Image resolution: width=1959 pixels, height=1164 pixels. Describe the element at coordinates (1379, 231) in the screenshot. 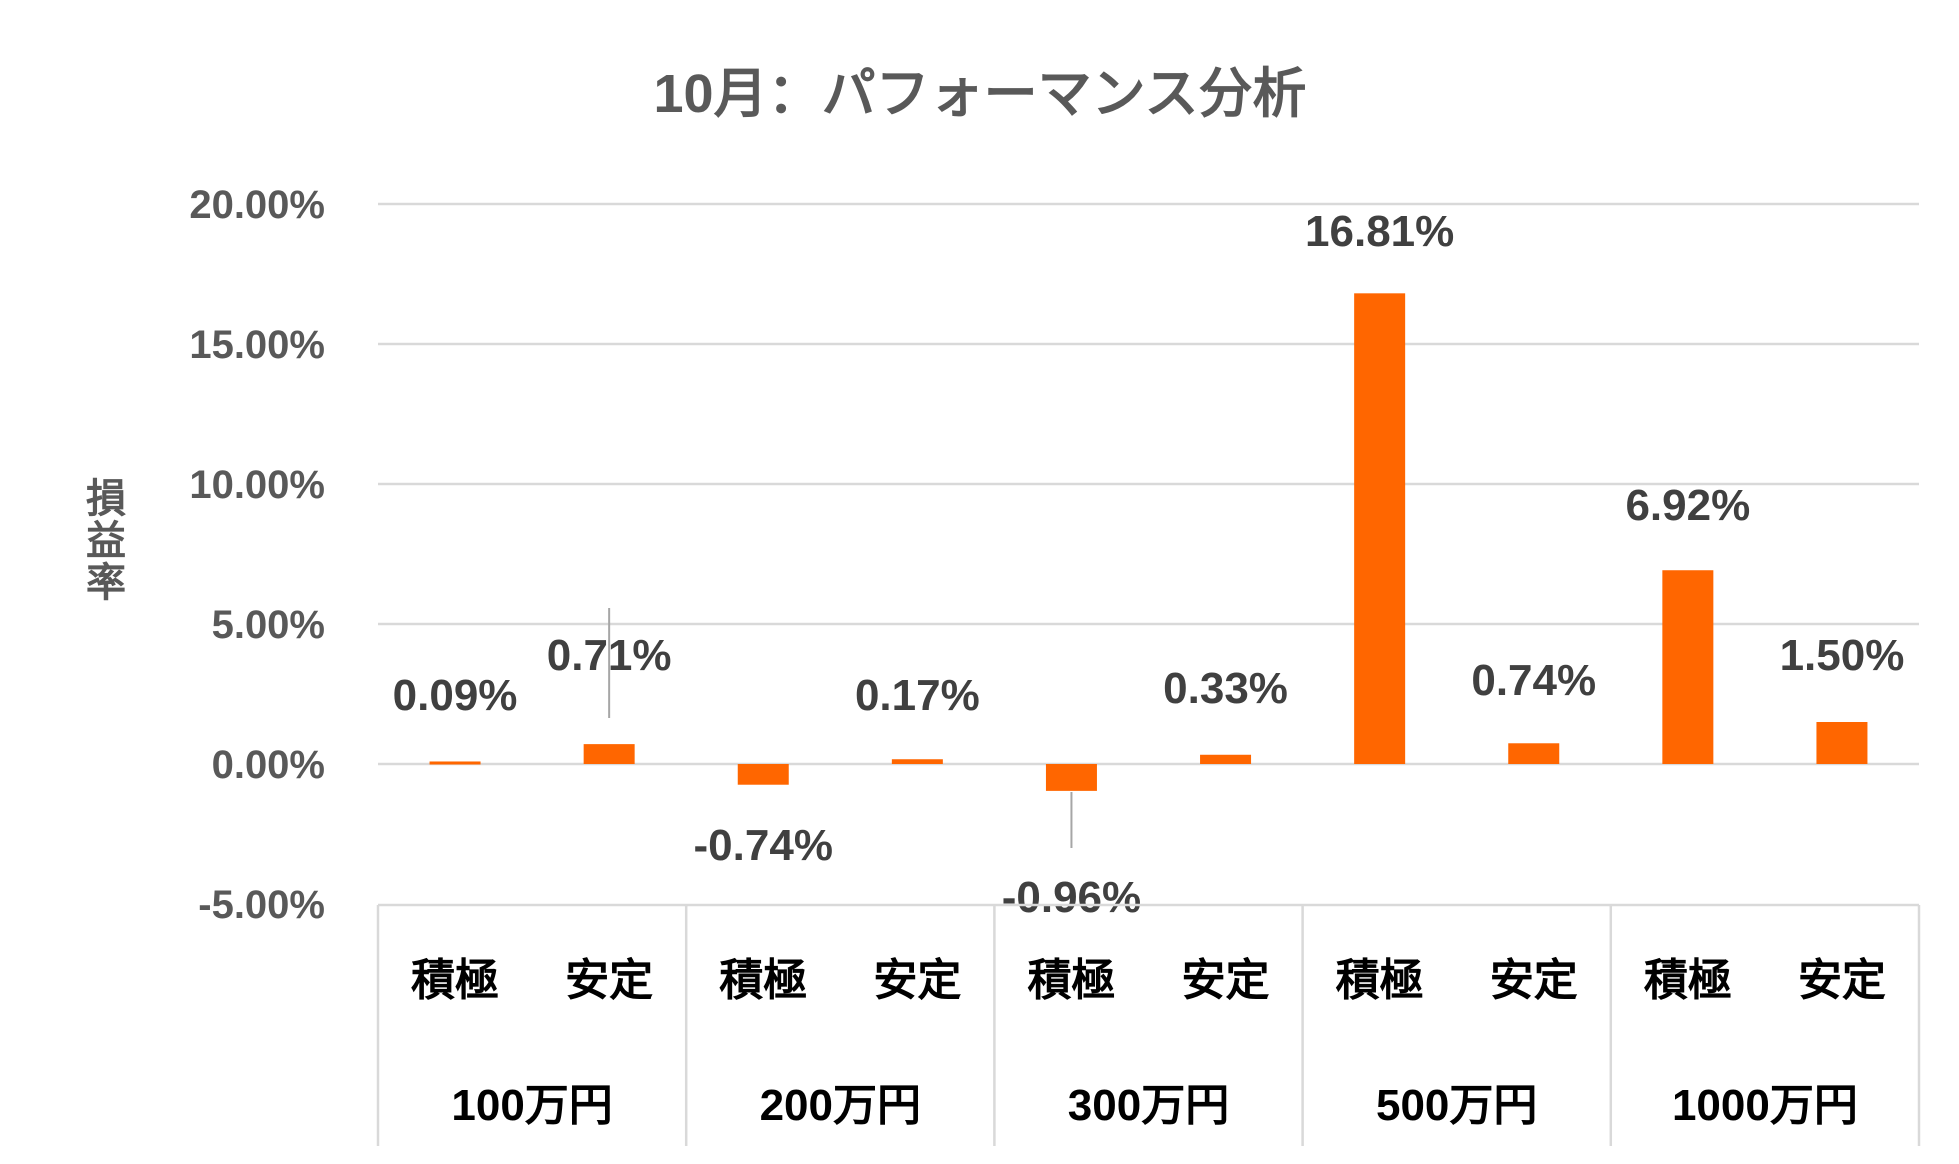

I see `data-label: 16.81%` at that location.